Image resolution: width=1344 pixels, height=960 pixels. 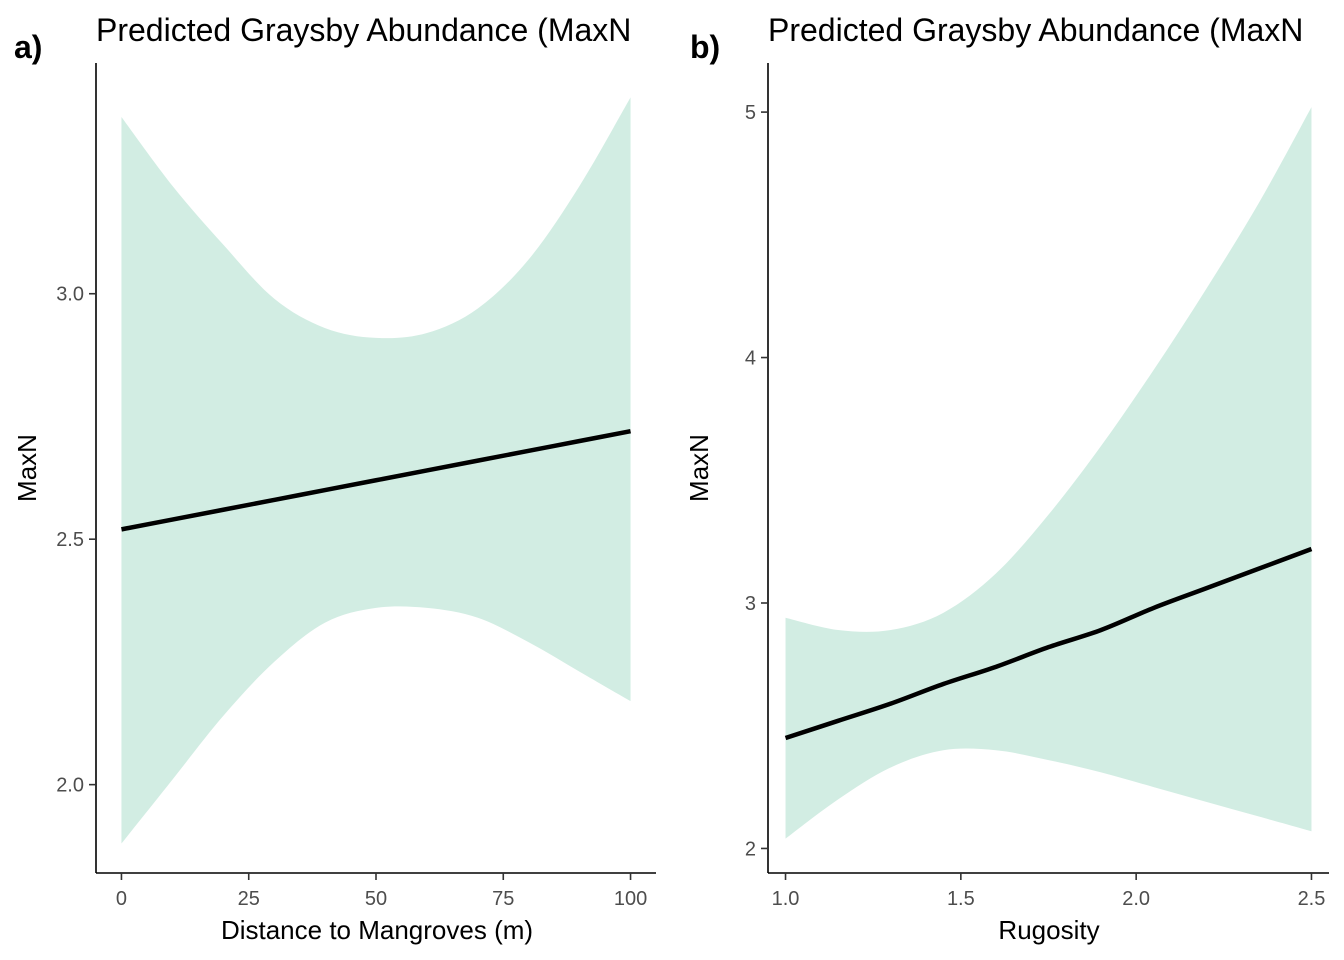 What do you see at coordinates (750, 359) in the screenshot?
I see `y-tick-label-b: 4` at bounding box center [750, 359].